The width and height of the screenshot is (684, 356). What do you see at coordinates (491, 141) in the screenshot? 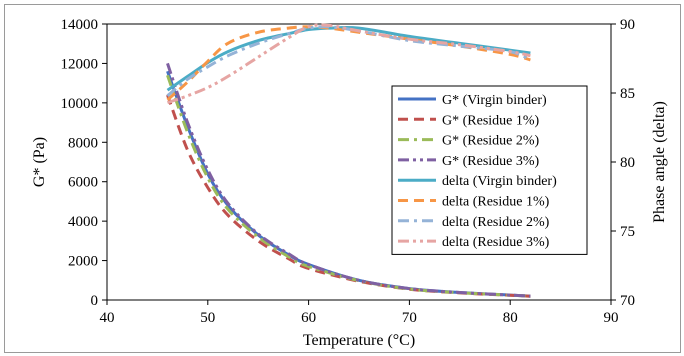
I see `legend-label: G* (Residue 2%)` at bounding box center [491, 141].